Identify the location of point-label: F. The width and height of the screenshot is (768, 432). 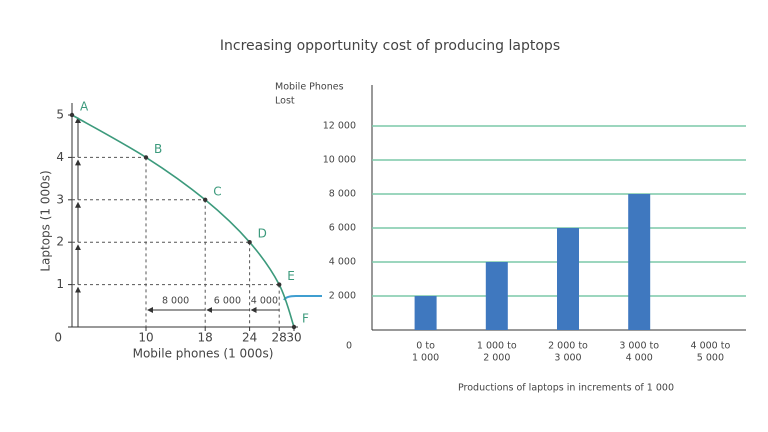
(305, 319).